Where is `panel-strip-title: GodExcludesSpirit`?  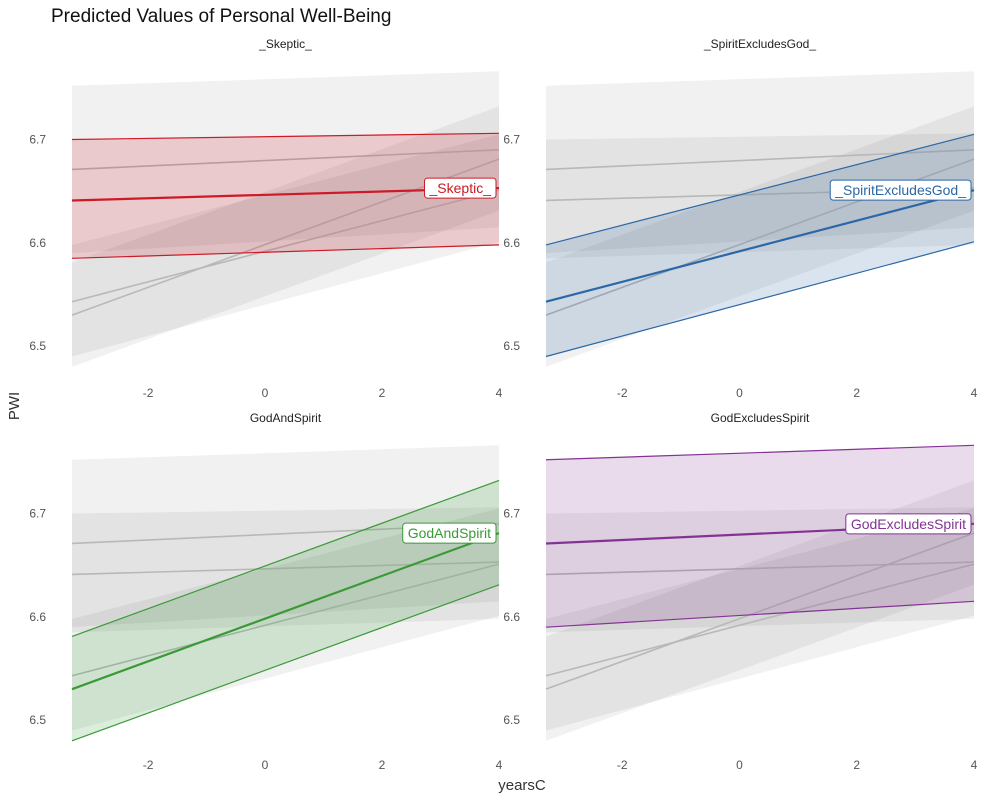 panel-strip-title: GodExcludesSpirit is located at coordinates (760, 418).